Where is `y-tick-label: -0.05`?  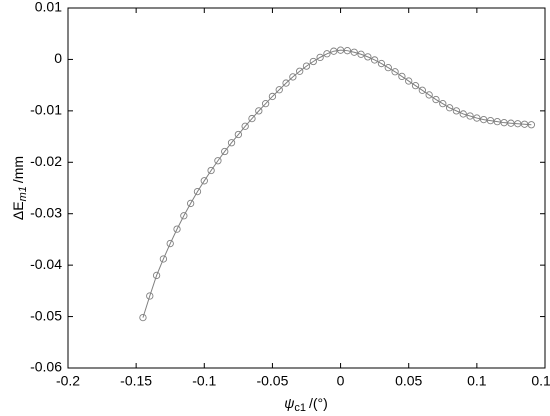
y-tick-label: -0.05 is located at coordinates (46, 315).